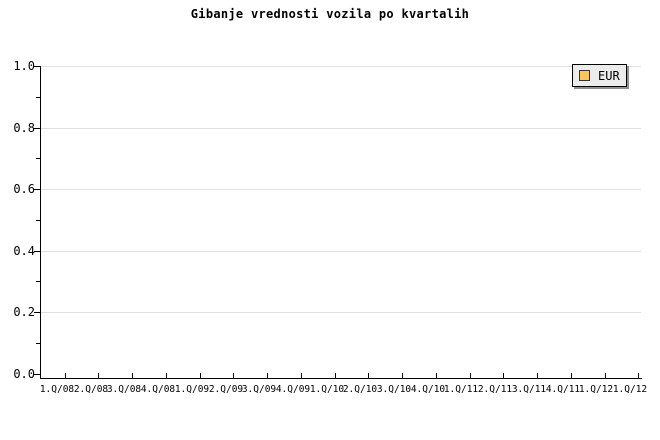 This screenshot has width=660, height=440. I want to click on x-axis-line, so click(341, 378).